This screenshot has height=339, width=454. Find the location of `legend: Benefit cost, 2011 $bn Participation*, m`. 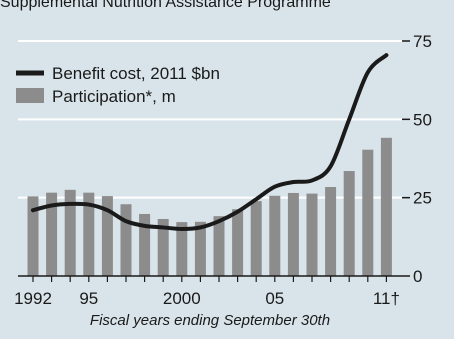

legend: Benefit cost, 2011 $bn Participation*, m is located at coordinates (118, 85).